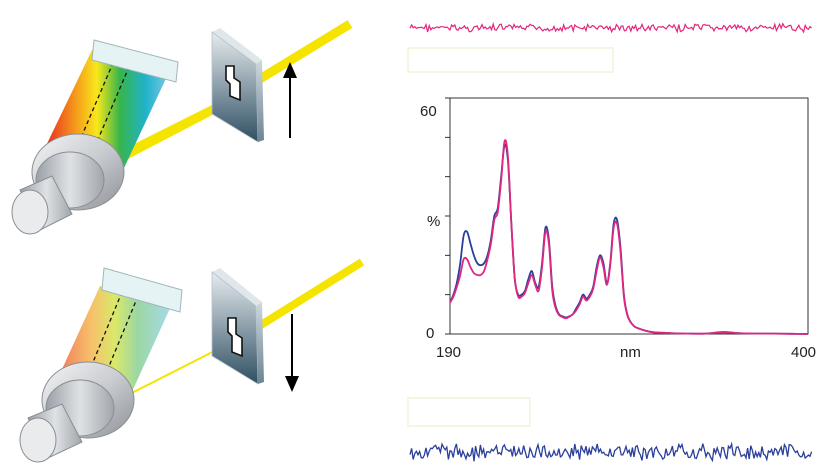 The height and width of the screenshot is (472, 829). I want to click on arrow-down-icon, so click(292, 384).